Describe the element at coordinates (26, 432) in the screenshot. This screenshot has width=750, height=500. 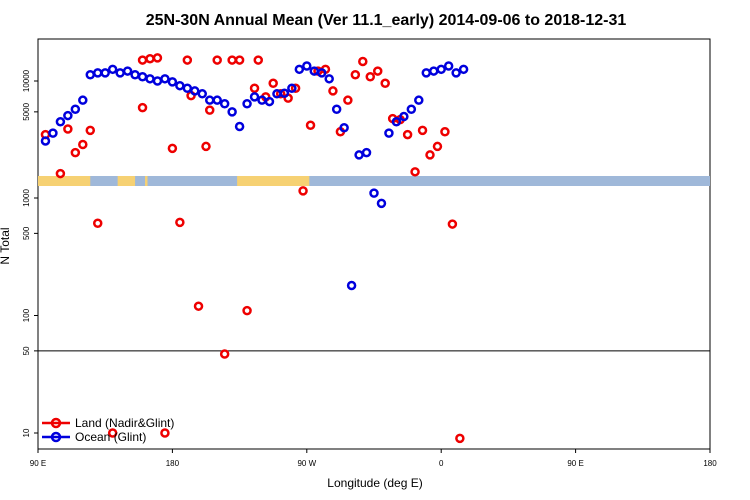
I see `y-tick-label-10: 10` at that location.